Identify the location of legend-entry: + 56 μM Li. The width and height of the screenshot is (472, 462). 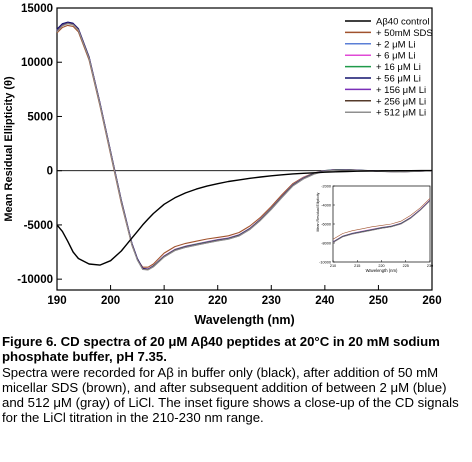
(398, 79).